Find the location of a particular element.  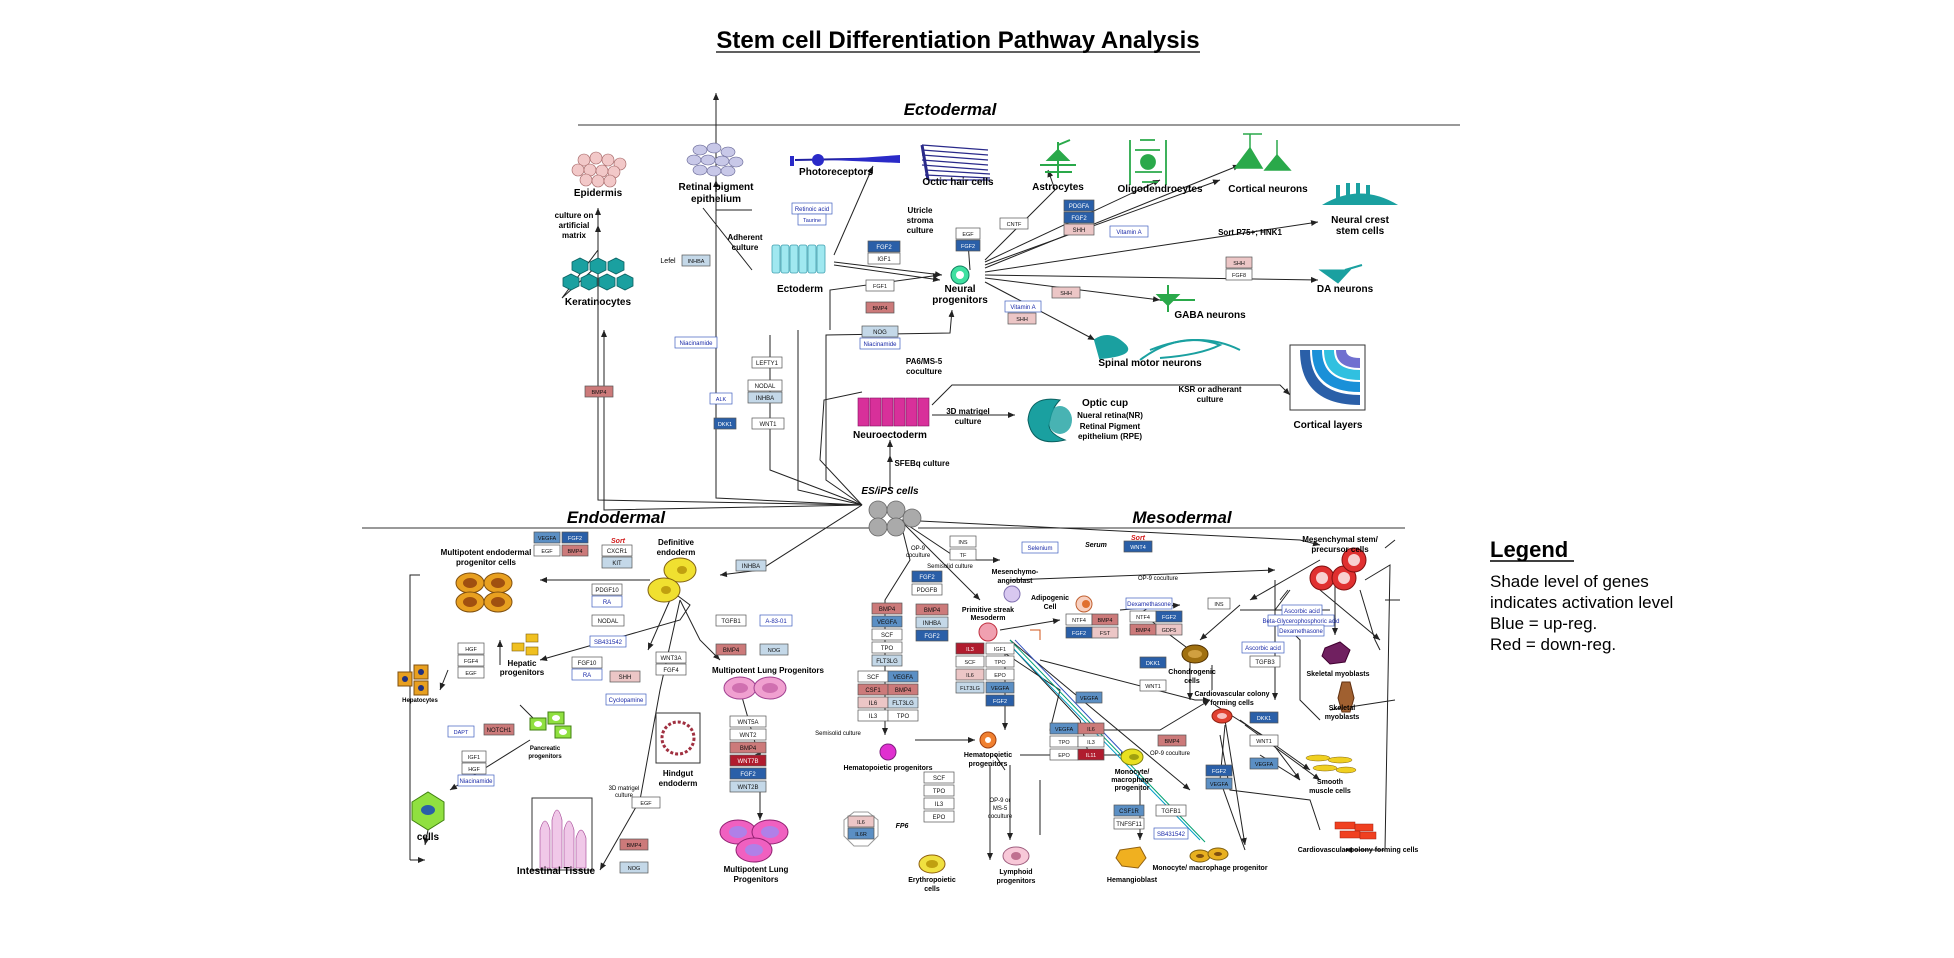

multipotent-endo-label-1: Multipotent endodermal is located at coordinates (486, 552).